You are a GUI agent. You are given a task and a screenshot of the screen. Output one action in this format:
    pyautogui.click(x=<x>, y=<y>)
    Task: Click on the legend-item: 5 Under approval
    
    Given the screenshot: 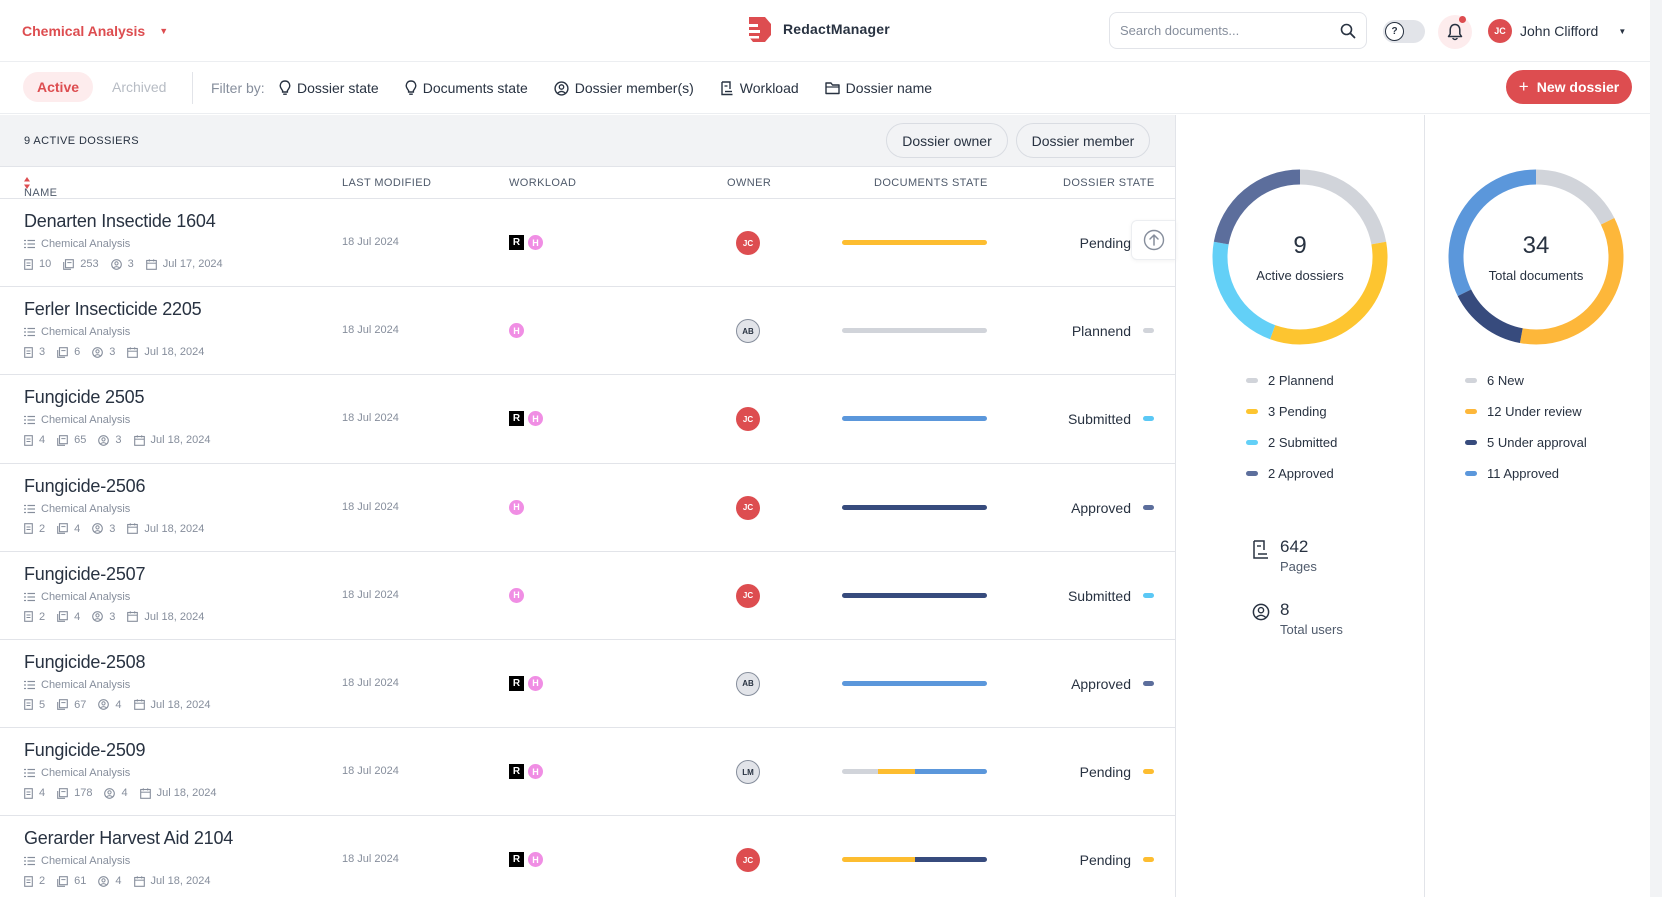 What is the action you would take?
    pyautogui.click(x=1526, y=442)
    